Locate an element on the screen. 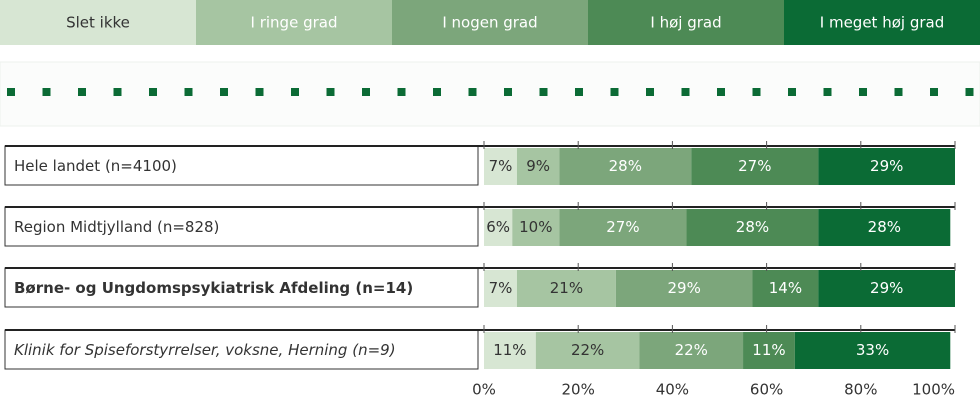  legend-label: Slet ikke is located at coordinates (98, 23).